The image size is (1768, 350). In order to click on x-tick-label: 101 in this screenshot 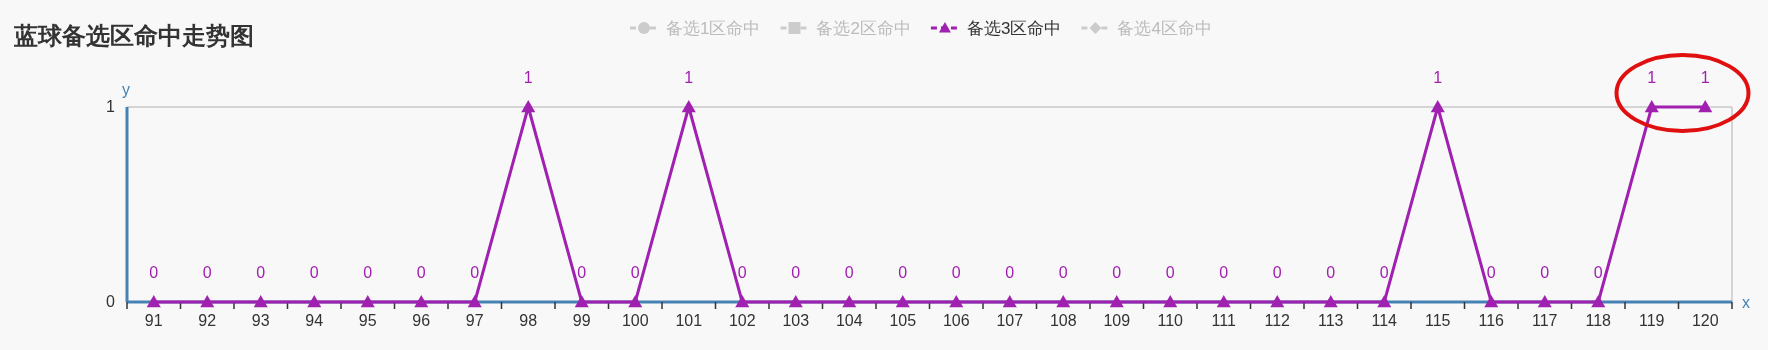, I will do `click(689, 320)`.